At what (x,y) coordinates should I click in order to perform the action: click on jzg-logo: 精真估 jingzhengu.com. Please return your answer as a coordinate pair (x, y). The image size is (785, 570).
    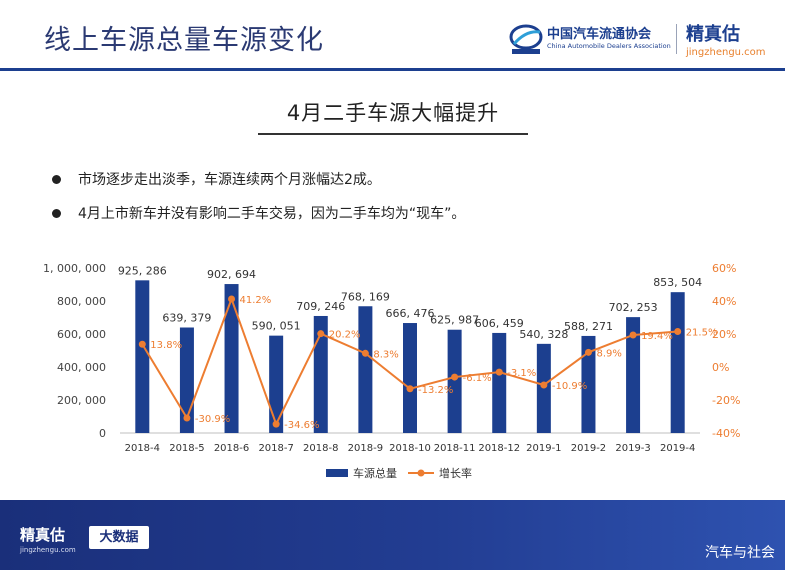
    Looking at the image, I should click on (726, 39).